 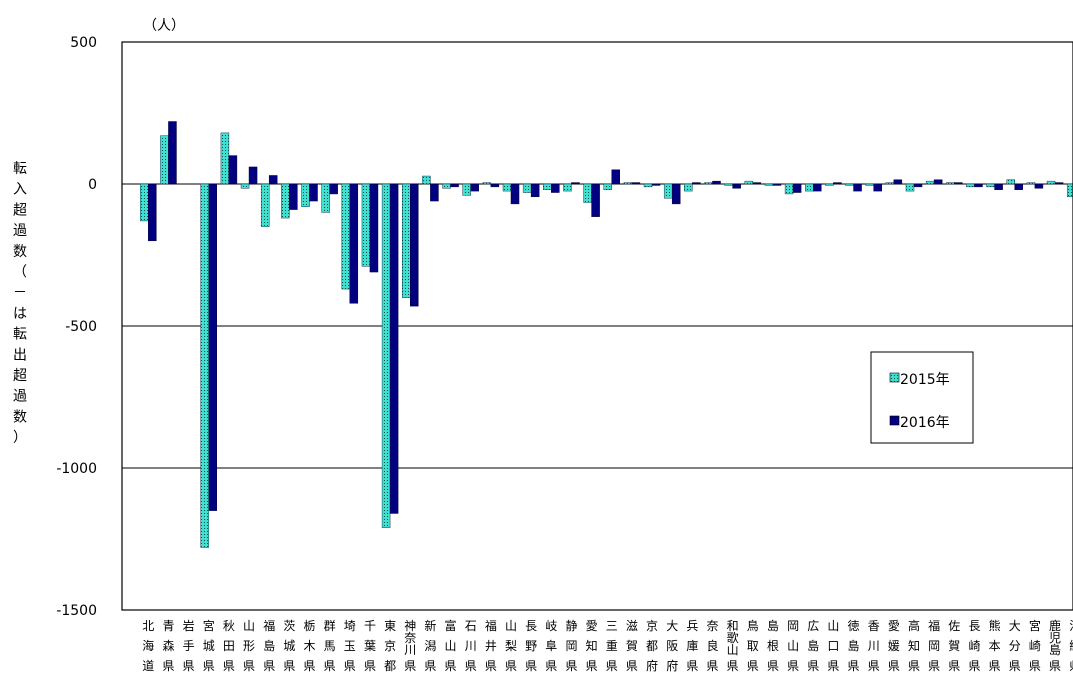 I want to click on x-category-label: 熊本県, so click(x=995, y=645).